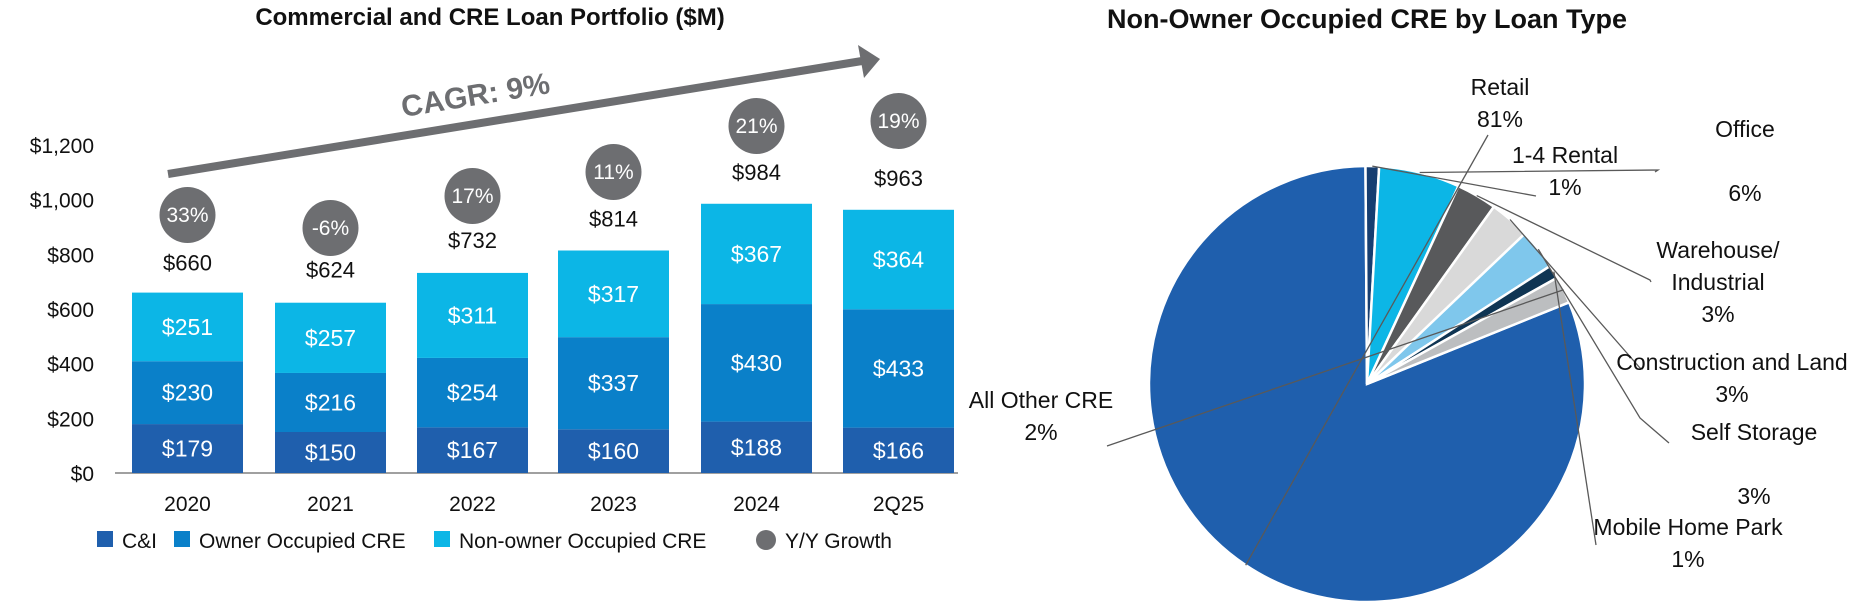  I want to click on bar-segment-label: $337, so click(613, 383).